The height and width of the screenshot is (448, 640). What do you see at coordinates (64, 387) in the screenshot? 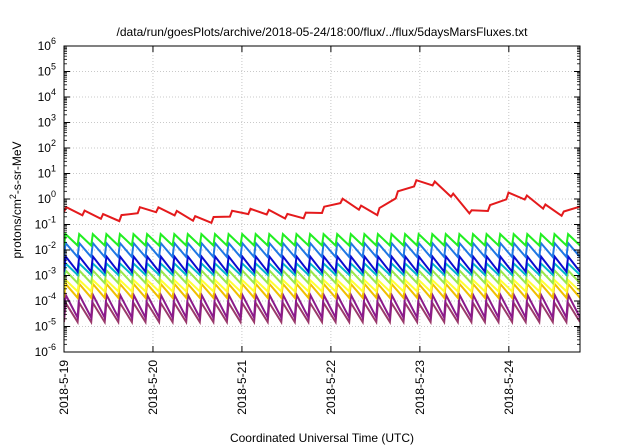
I see `x-tick-label: 2018-5-19` at bounding box center [64, 387].